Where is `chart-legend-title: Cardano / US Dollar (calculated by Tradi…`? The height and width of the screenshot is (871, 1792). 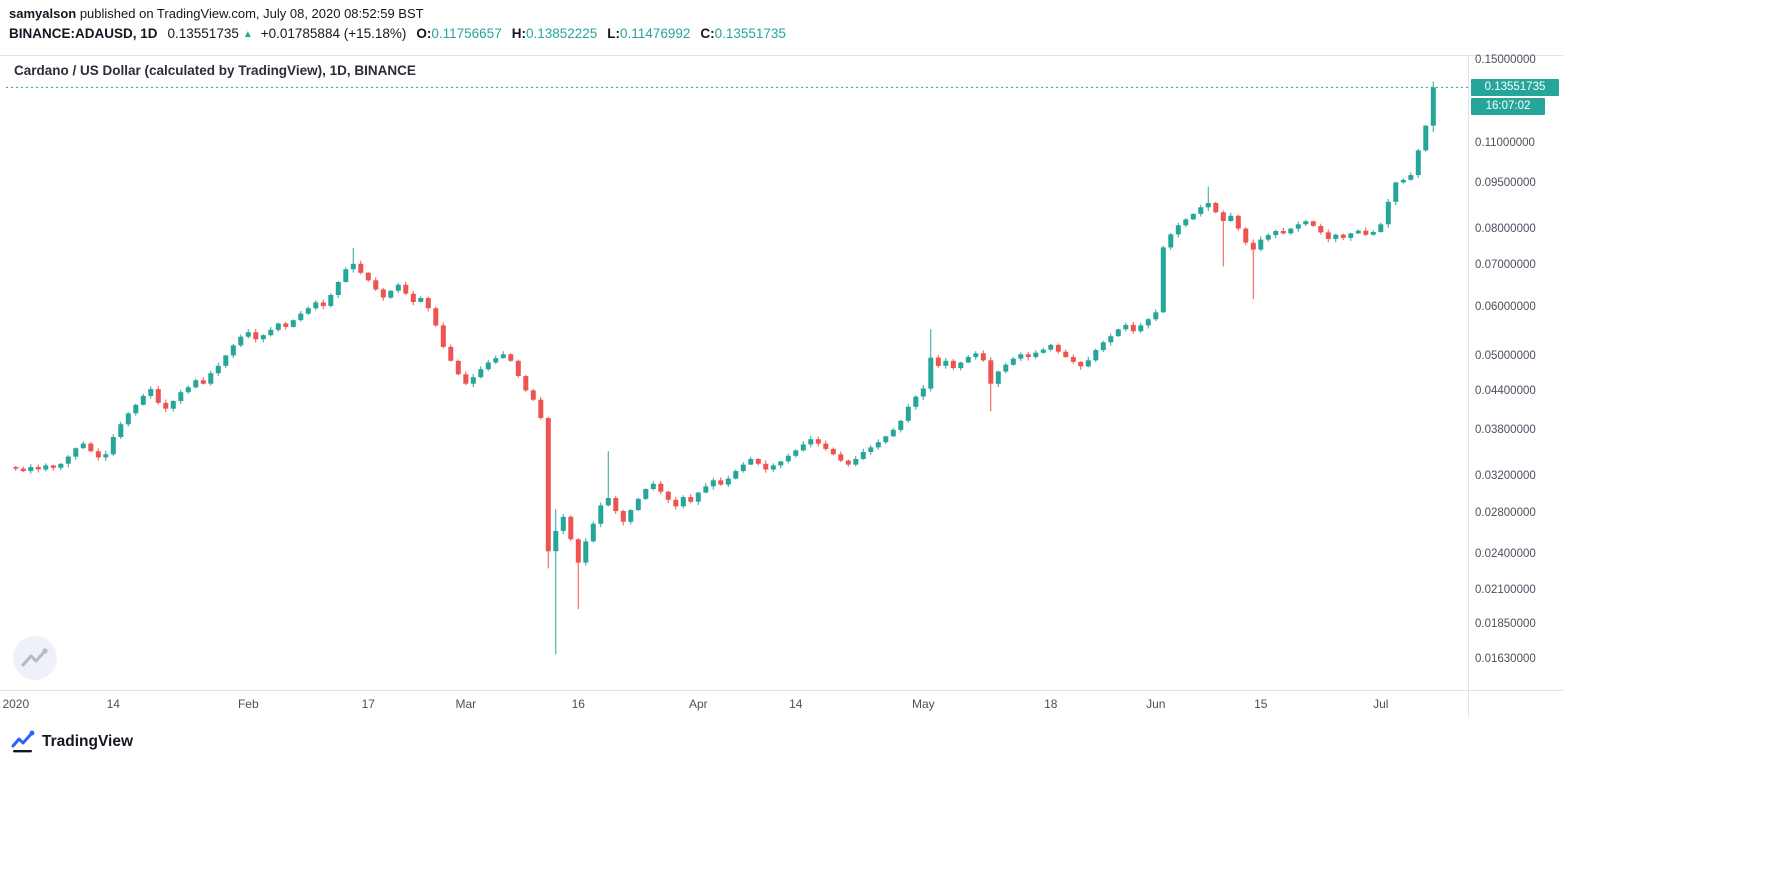
chart-legend-title: Cardano / US Dollar (calculated by Tradi… is located at coordinates (215, 70).